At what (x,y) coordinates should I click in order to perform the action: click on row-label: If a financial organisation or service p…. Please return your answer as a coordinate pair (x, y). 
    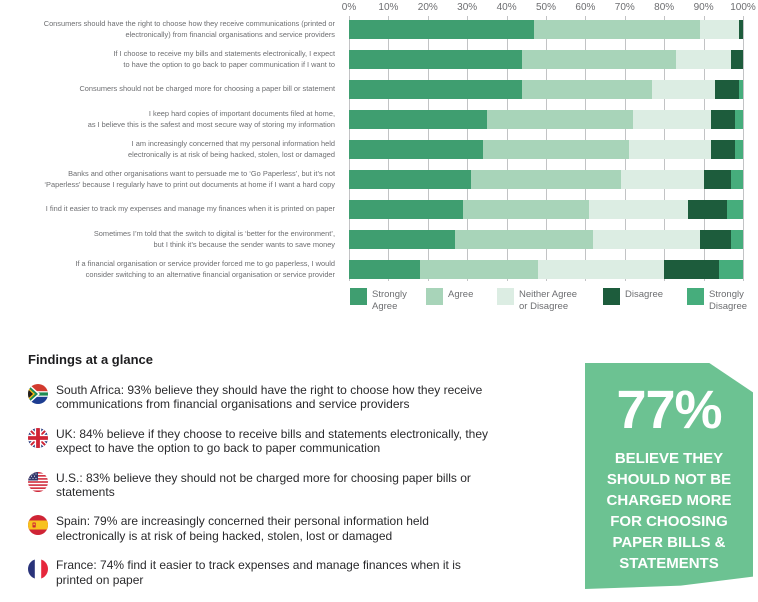
    Looking at the image, I should click on (205, 269).